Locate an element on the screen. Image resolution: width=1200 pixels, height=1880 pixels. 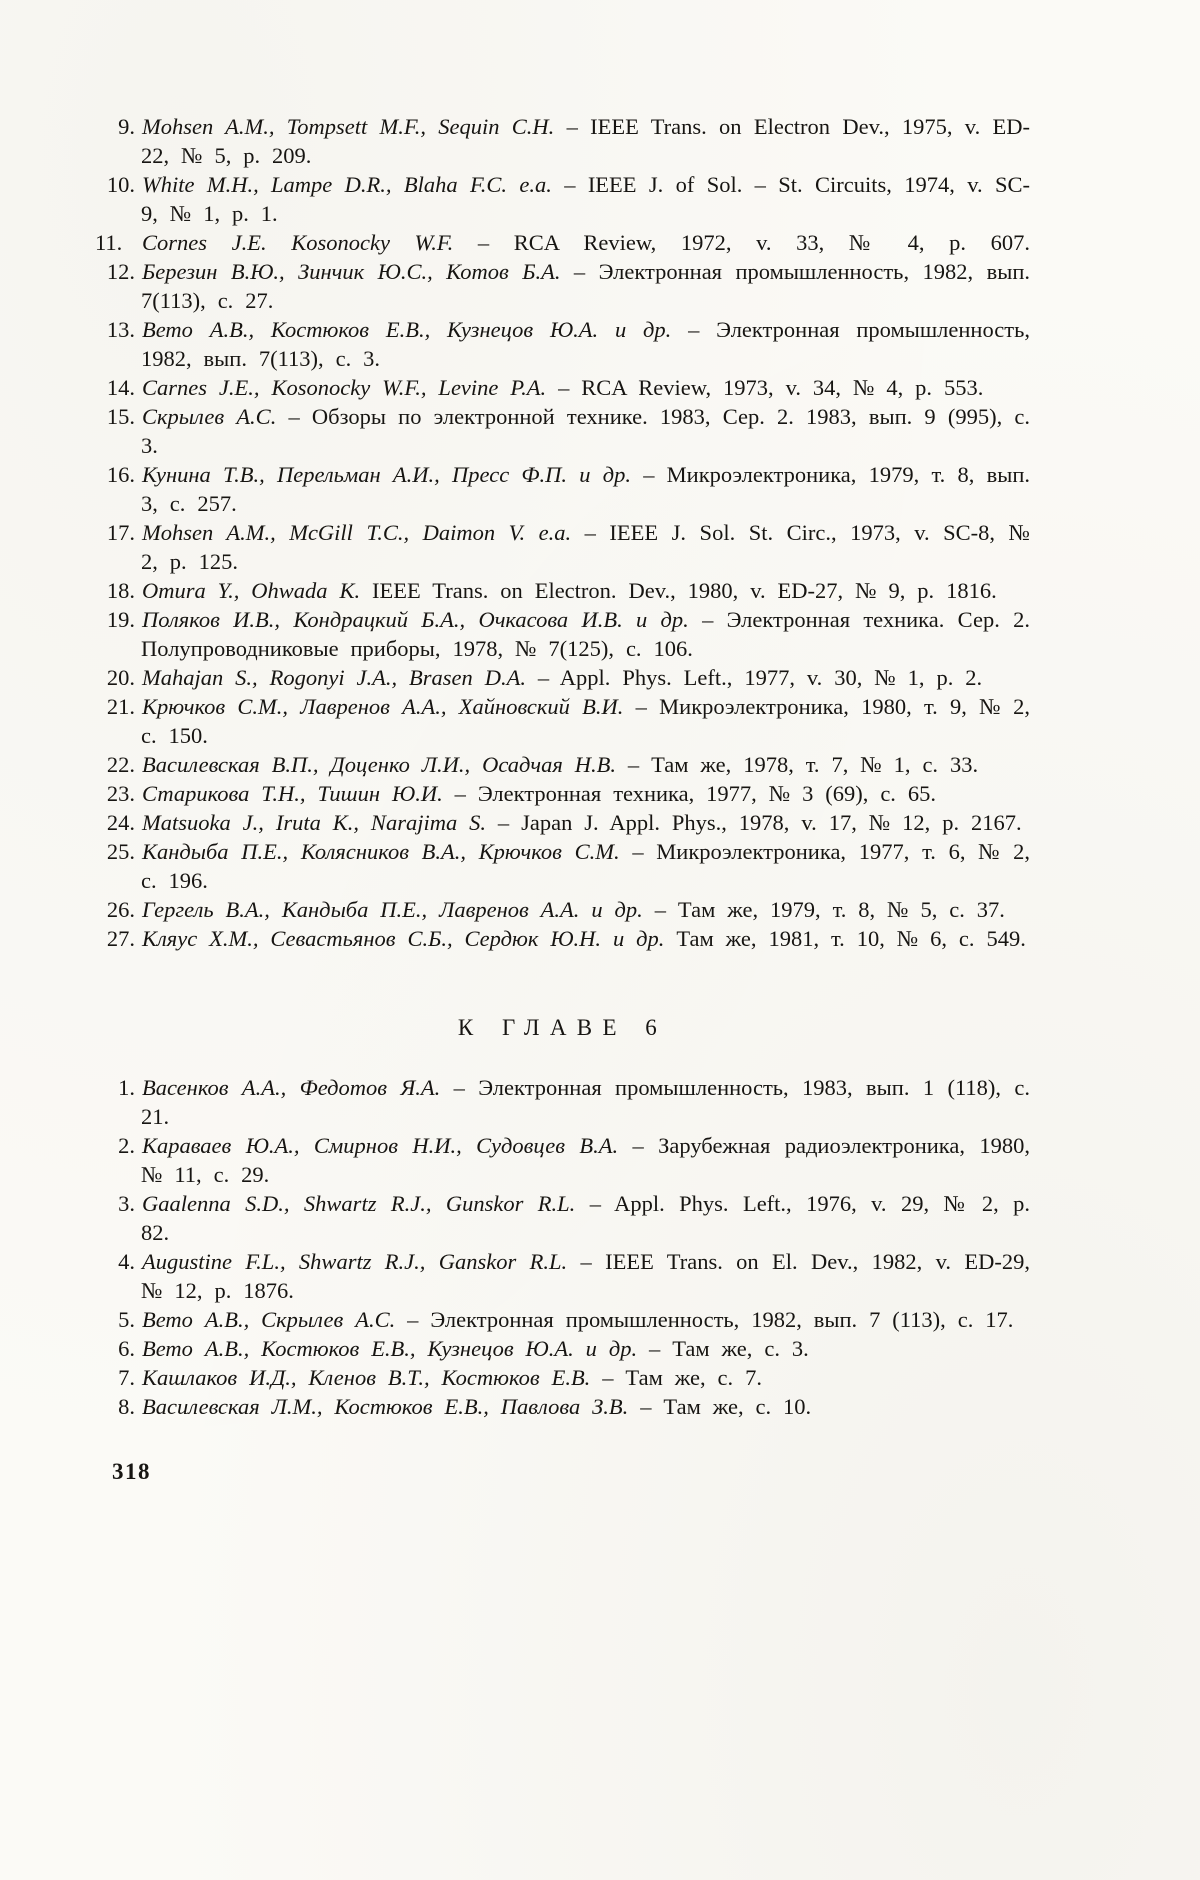
reference-number: 15. is located at coordinates (120, 416).